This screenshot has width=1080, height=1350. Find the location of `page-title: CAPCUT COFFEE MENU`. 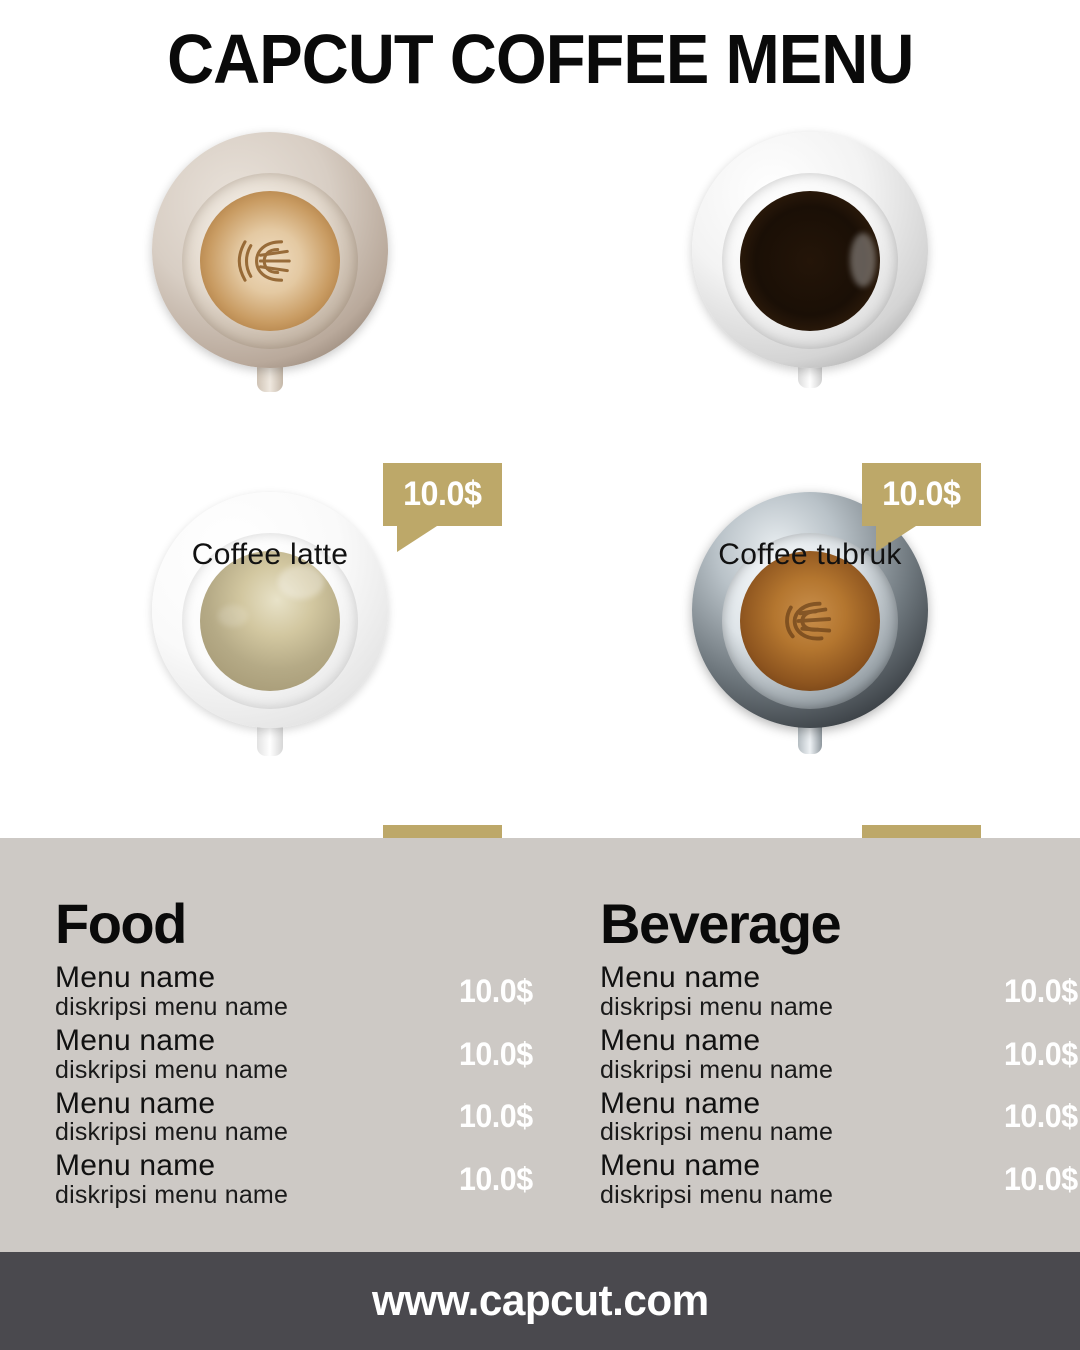

page-title: CAPCUT COFFEE MENU is located at coordinates (540, 59).